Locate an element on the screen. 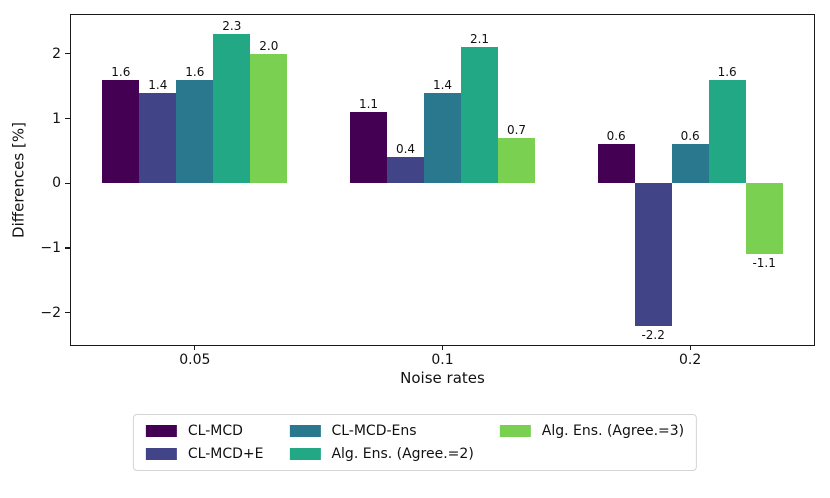 This screenshot has height=498, width=830. legend-column: Alg. Ens. (Agree.=3) is located at coordinates (592, 431).